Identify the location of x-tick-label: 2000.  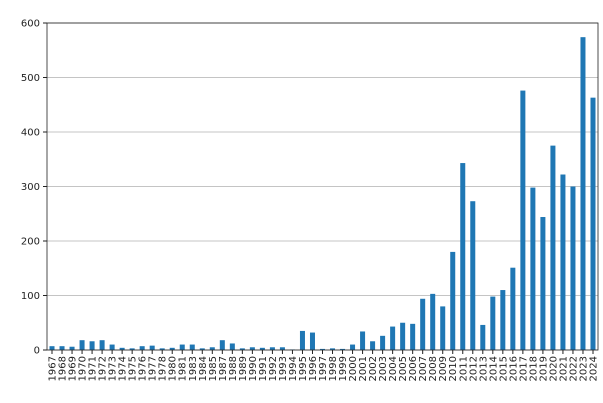
(353, 368).